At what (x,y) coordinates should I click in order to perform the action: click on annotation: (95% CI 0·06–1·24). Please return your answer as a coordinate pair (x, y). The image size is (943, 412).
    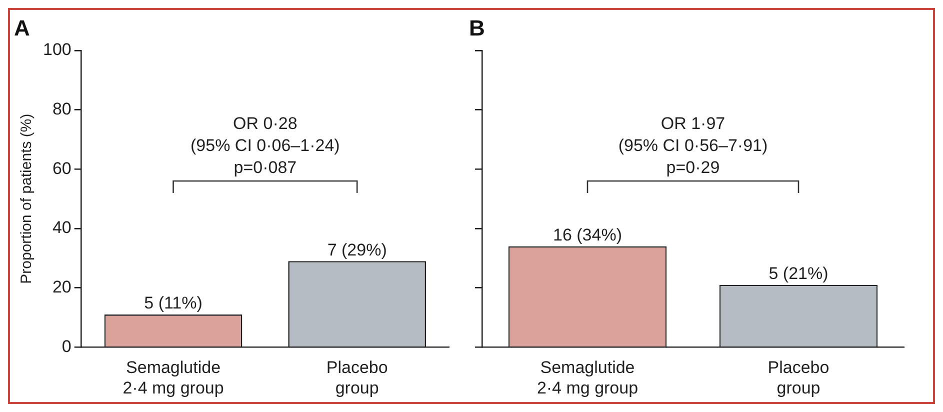
    Looking at the image, I should click on (265, 146).